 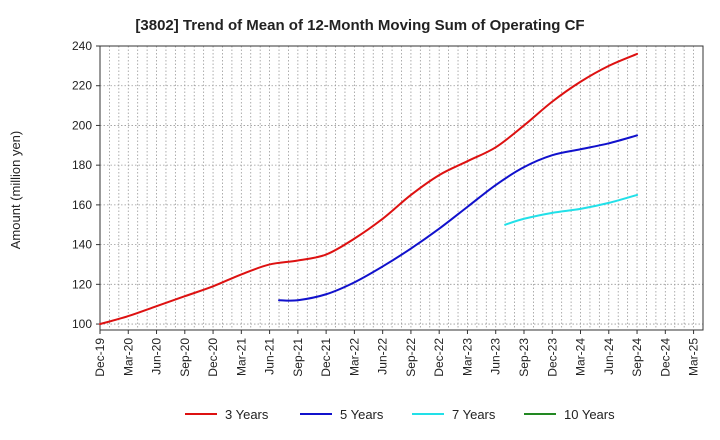 What do you see at coordinates (474, 414) in the screenshot?
I see `legend-label-7-years: 7 Years` at bounding box center [474, 414].